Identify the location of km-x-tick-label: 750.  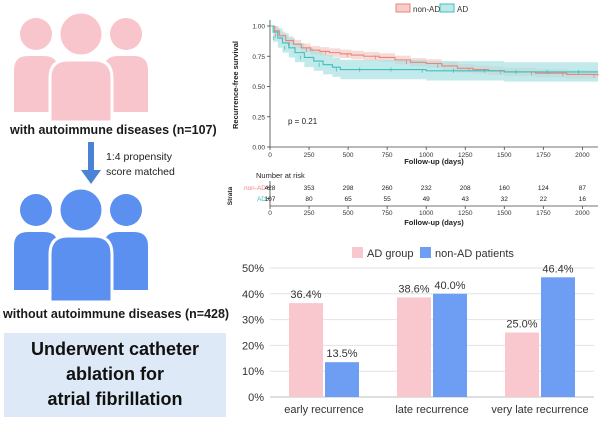
(387, 155).